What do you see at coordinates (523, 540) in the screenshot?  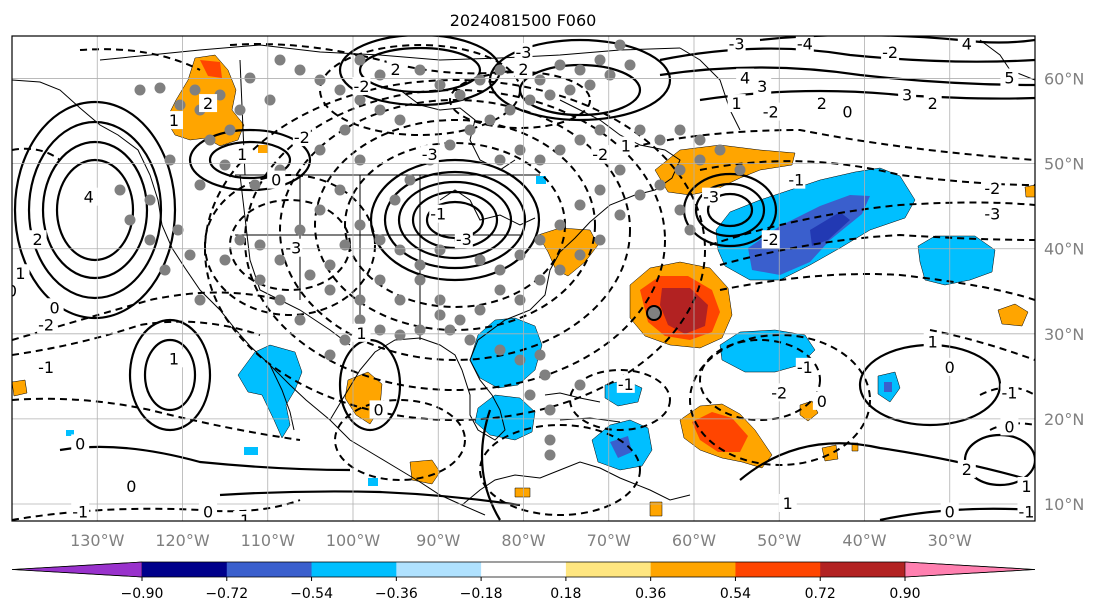 I see `lon-tick-label: 80°W` at bounding box center [523, 540].